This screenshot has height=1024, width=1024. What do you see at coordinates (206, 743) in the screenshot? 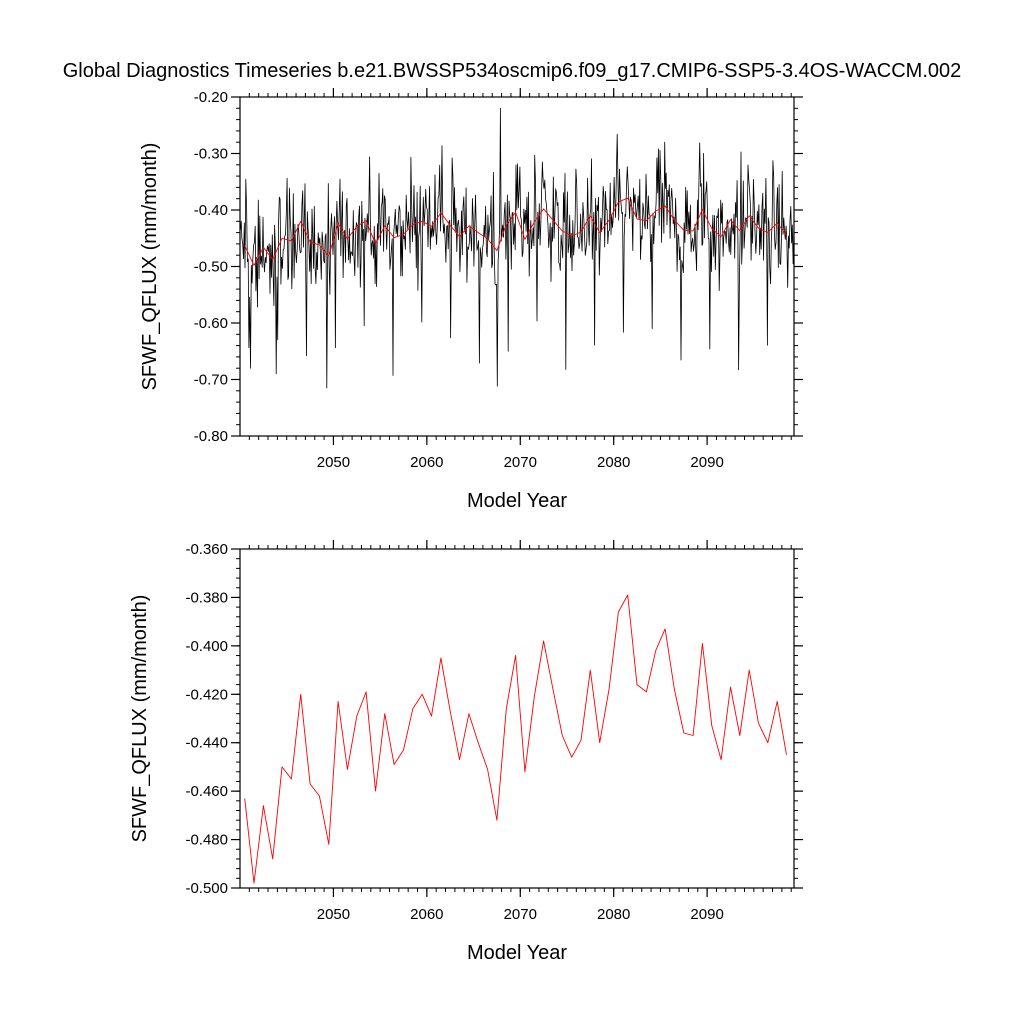
I see `y-tick-label: -0.440` at bounding box center [206, 743].